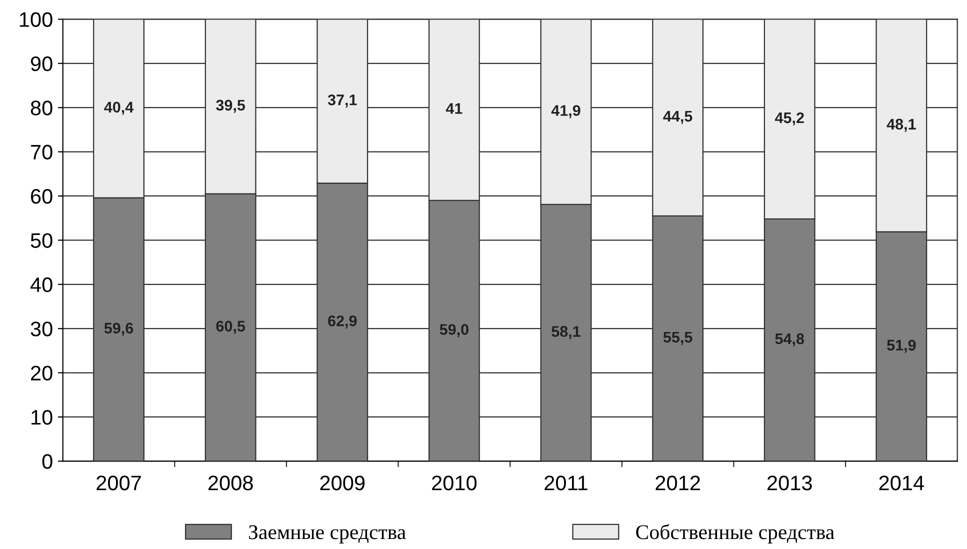  I want to click on legend-label: Собственные средства, so click(735, 534).